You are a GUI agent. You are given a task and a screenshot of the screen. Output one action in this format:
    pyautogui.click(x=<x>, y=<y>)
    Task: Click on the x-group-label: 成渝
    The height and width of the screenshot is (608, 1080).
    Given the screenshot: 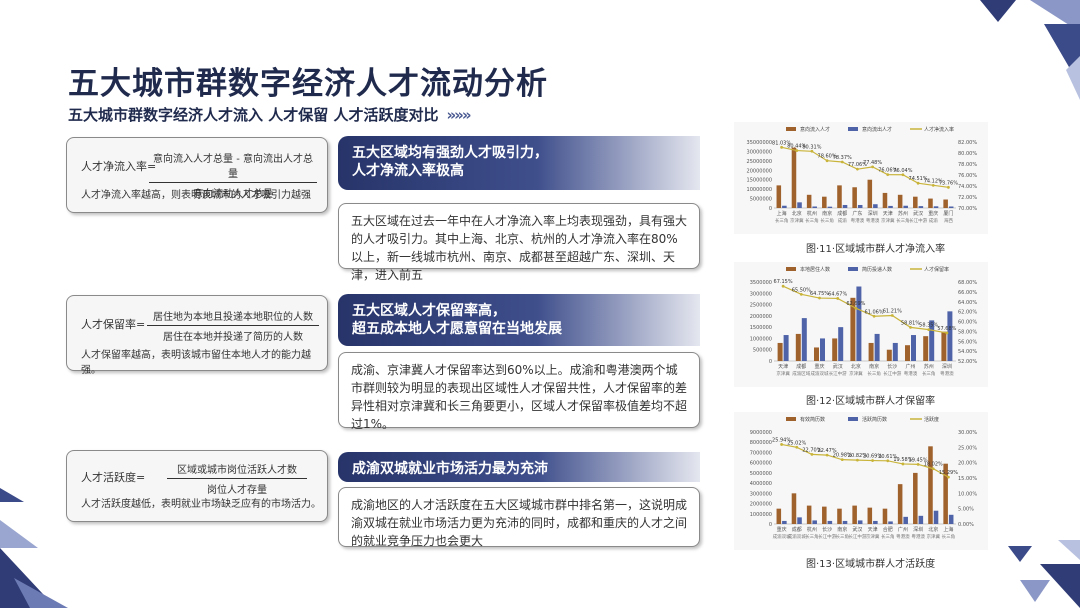 What is the action you would take?
    pyautogui.click(x=842, y=220)
    